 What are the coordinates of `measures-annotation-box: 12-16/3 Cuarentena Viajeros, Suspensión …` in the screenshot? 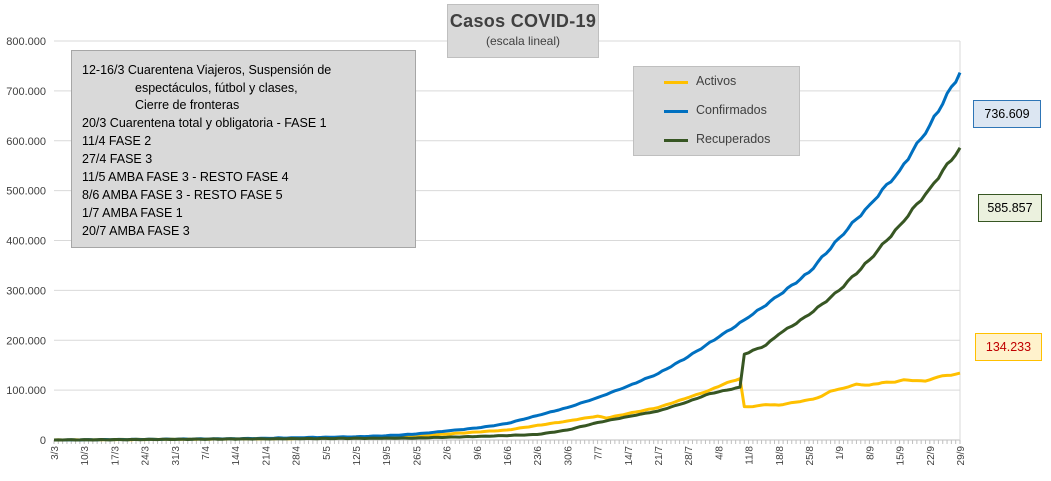 It's located at (243, 149).